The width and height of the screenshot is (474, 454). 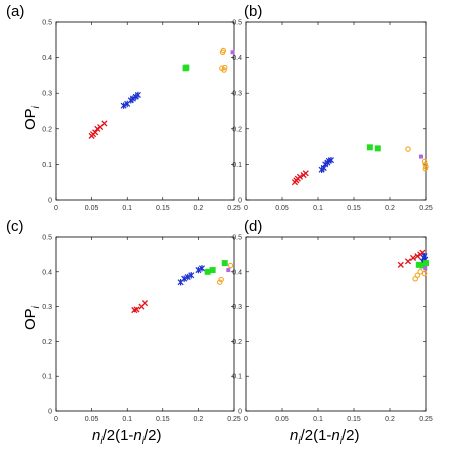 I want to click on x-axis-label-right: ni/2(1-ni/2), so click(x=325, y=437).